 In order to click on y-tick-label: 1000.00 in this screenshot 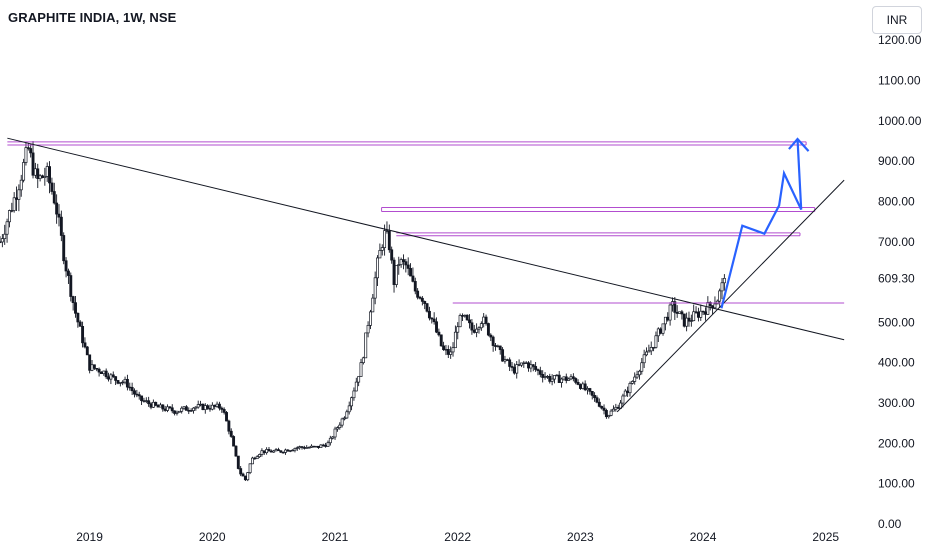, I will do `click(900, 121)`.